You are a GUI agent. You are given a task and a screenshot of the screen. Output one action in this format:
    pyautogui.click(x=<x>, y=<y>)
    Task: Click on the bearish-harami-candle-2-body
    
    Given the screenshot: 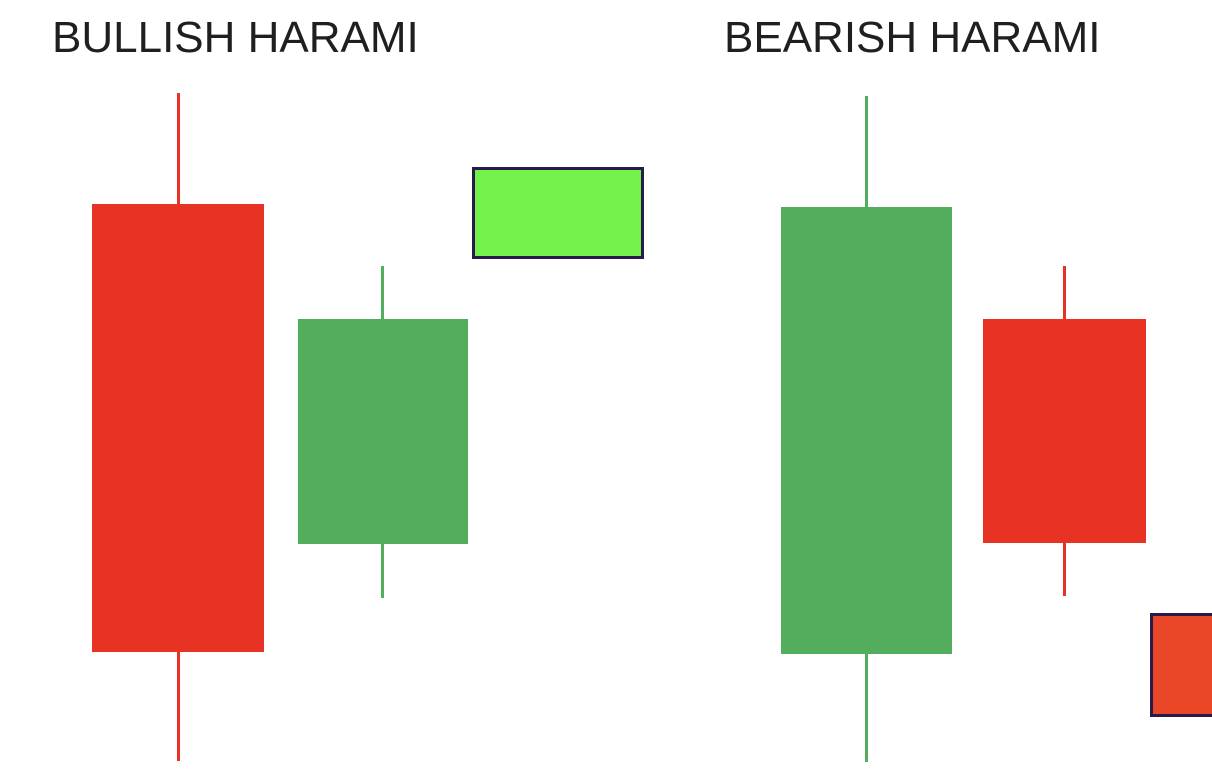 What is the action you would take?
    pyautogui.click(x=1064, y=431)
    